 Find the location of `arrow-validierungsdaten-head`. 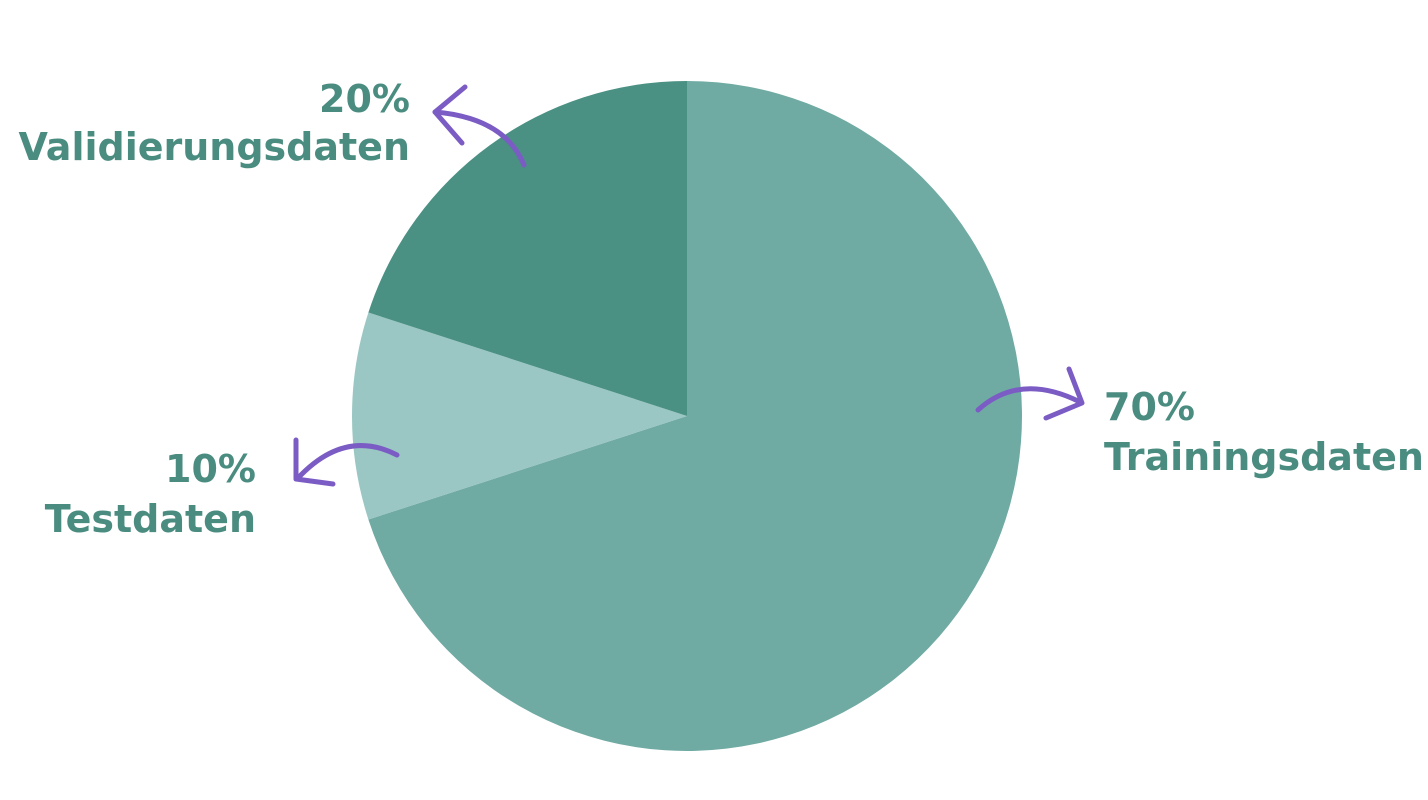

arrow-validierungsdaten-head is located at coordinates (450, 115).